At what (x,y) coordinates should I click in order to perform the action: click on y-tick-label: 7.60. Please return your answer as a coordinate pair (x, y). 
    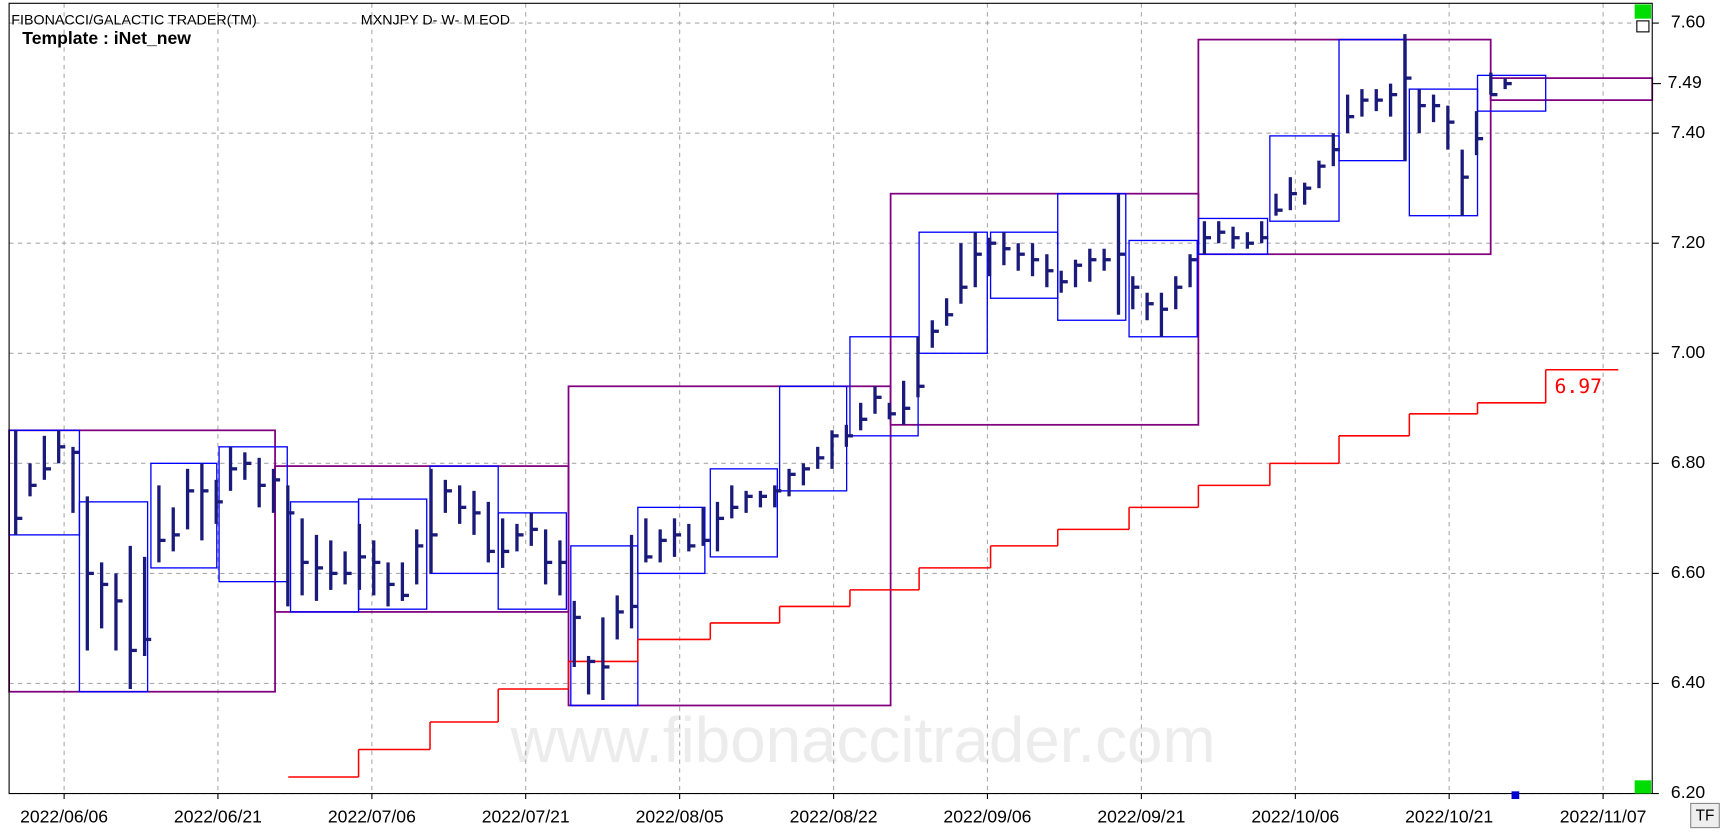
    Looking at the image, I should click on (1688, 22).